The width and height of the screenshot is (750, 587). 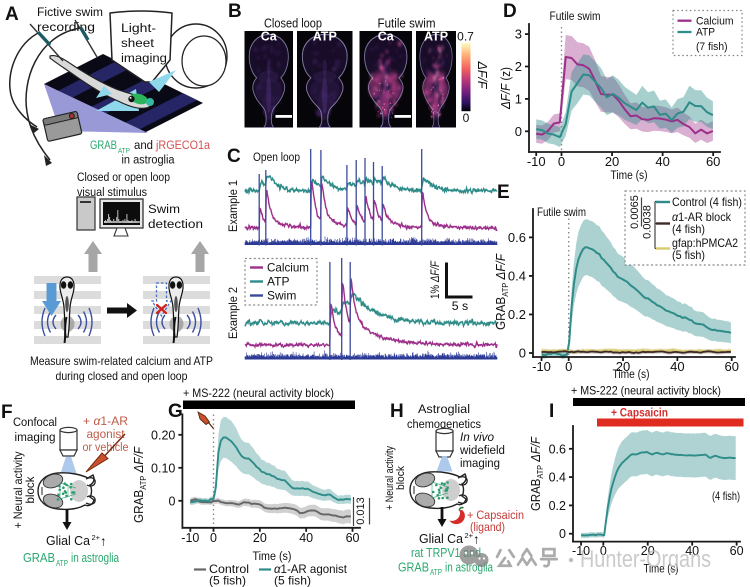 I want to click on svg-text: ΔF/F, so click(x=482, y=74).